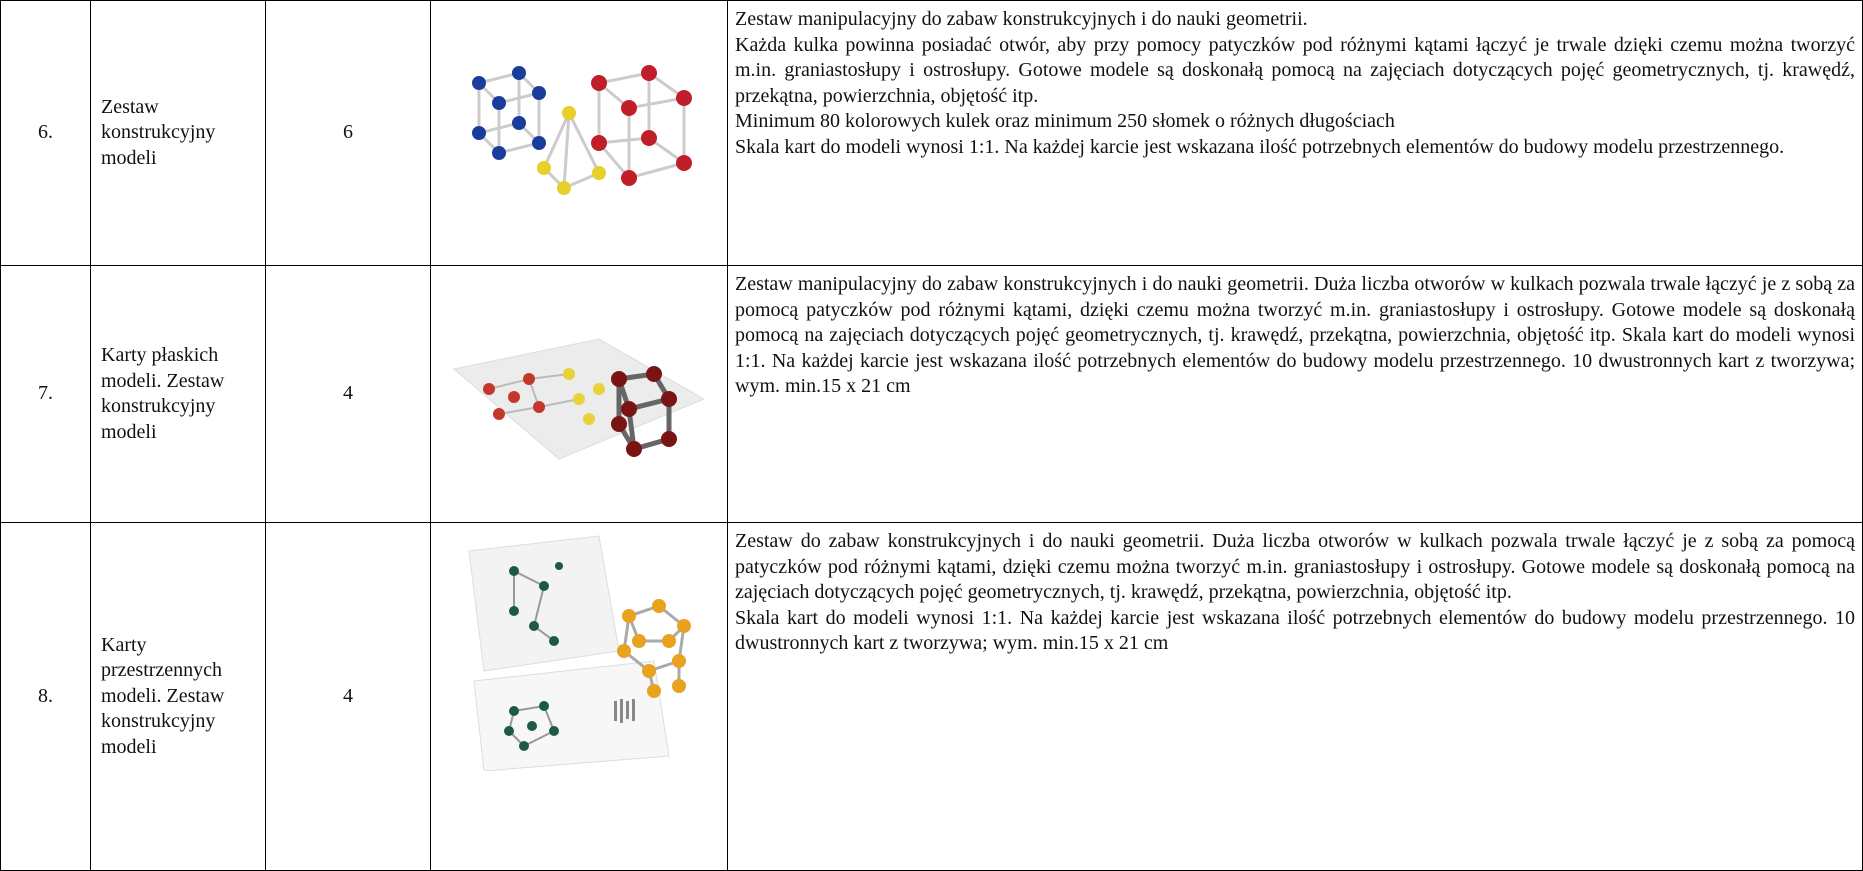 The image size is (1863, 871). Describe the element at coordinates (45, 696) in the screenshot. I see `row-number: 8.` at that location.